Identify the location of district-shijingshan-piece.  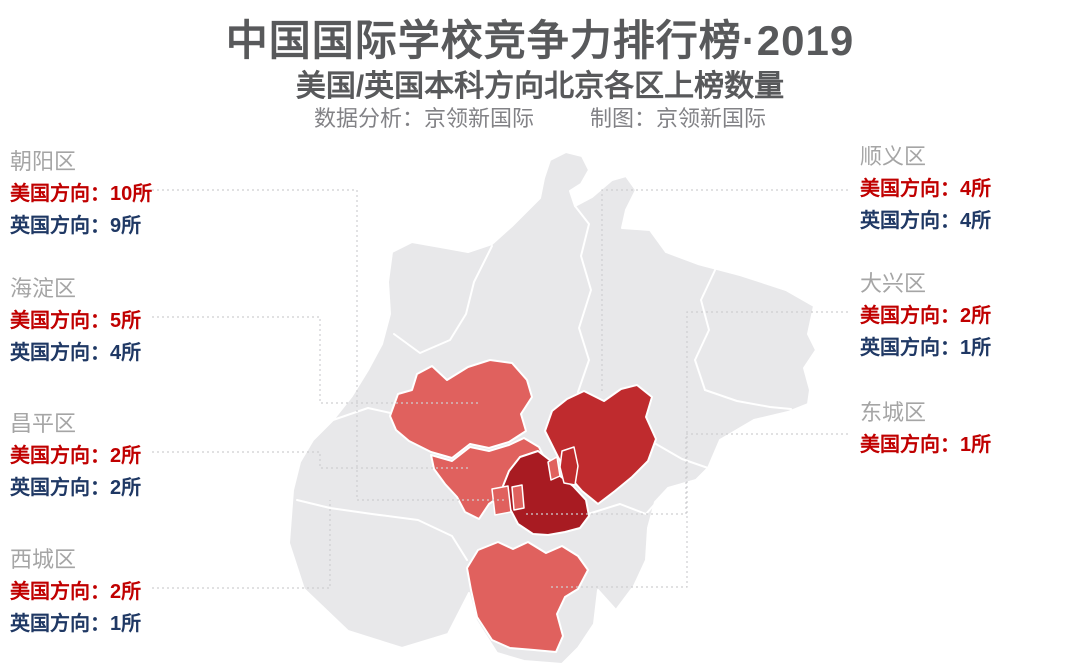
(501, 500).